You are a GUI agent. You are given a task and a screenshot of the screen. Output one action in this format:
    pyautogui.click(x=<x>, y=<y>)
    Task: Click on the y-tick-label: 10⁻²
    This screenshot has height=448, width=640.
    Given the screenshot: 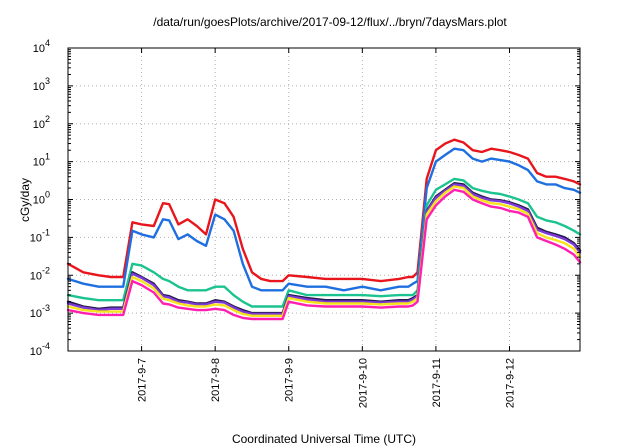 What is the action you would take?
    pyautogui.click(x=40, y=273)
    